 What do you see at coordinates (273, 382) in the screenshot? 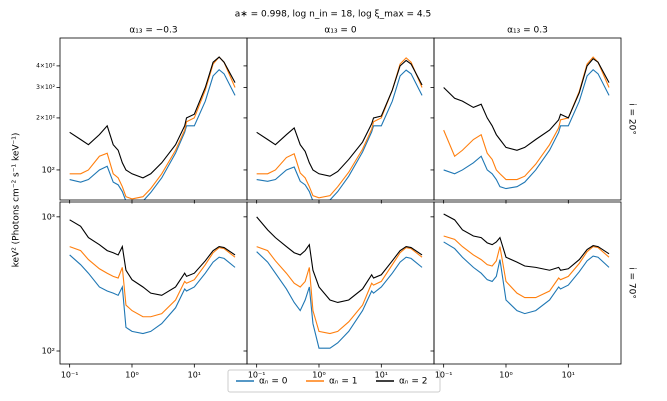
I see `legend-label: αₙ = 0` at bounding box center [273, 382].